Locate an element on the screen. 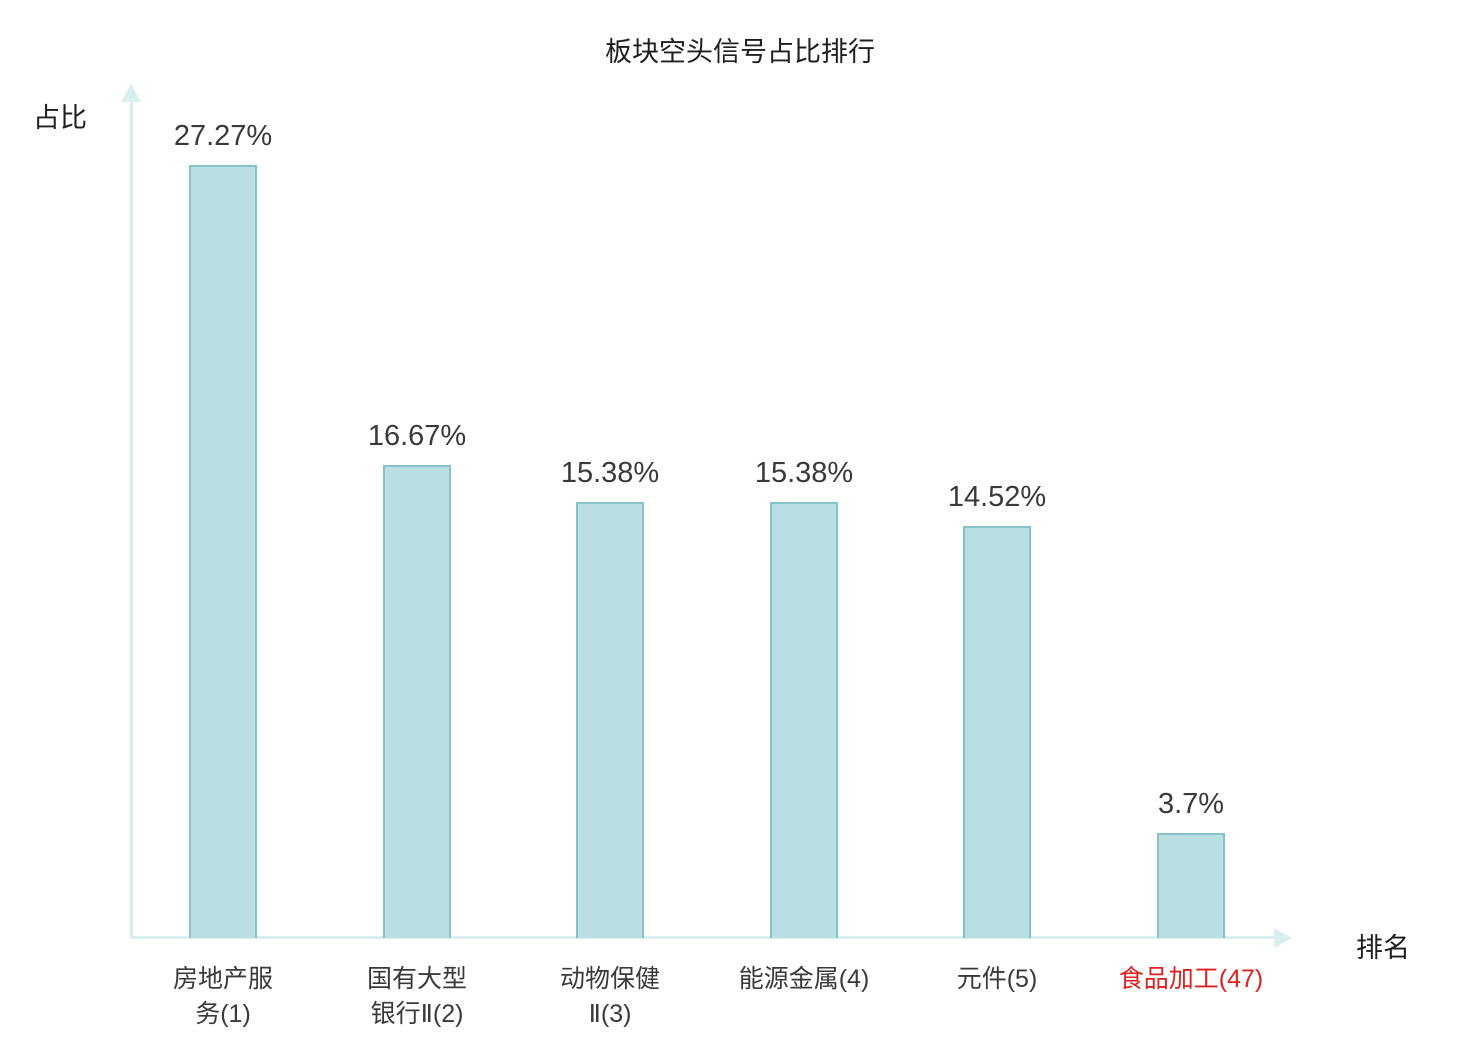 The height and width of the screenshot is (1040, 1480). bar-category-label: 能源金属(4) is located at coordinates (804, 979).